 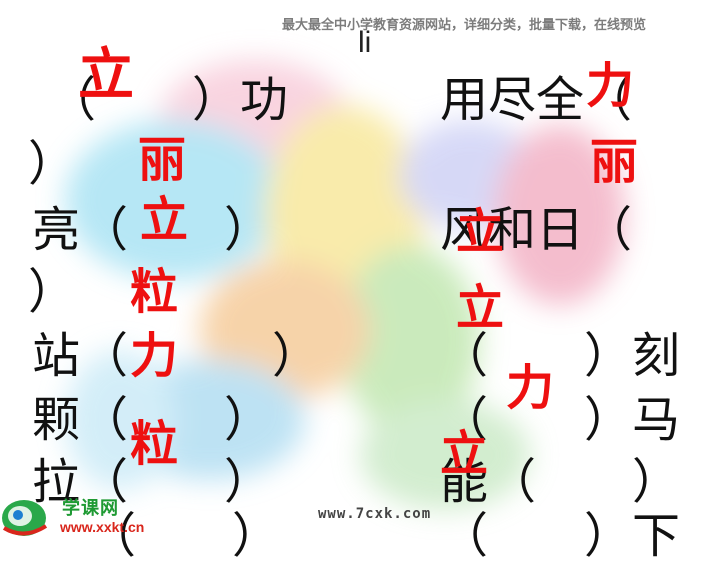 What do you see at coordinates (154, 444) in the screenshot?
I see `answer-li-6: 粒` at bounding box center [154, 444].